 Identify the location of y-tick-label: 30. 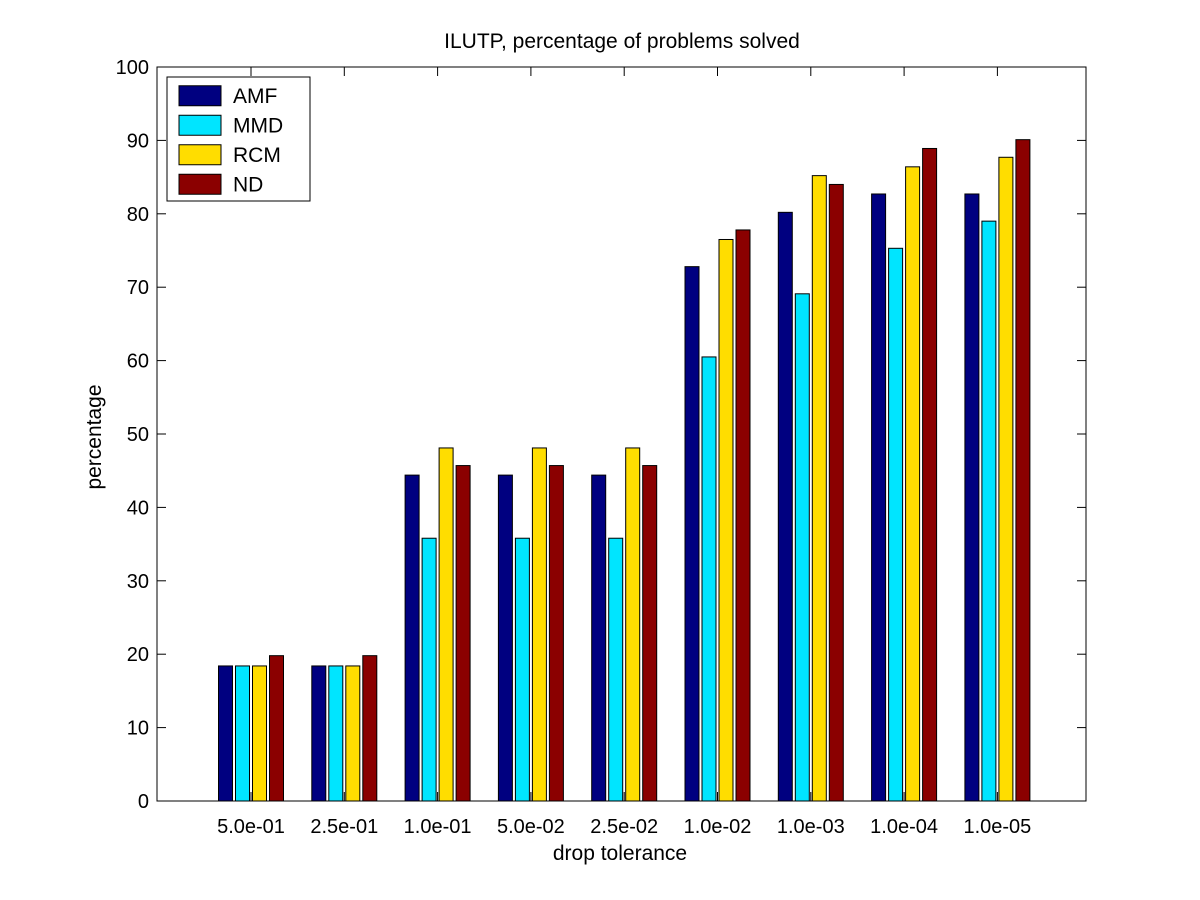
(138, 582).